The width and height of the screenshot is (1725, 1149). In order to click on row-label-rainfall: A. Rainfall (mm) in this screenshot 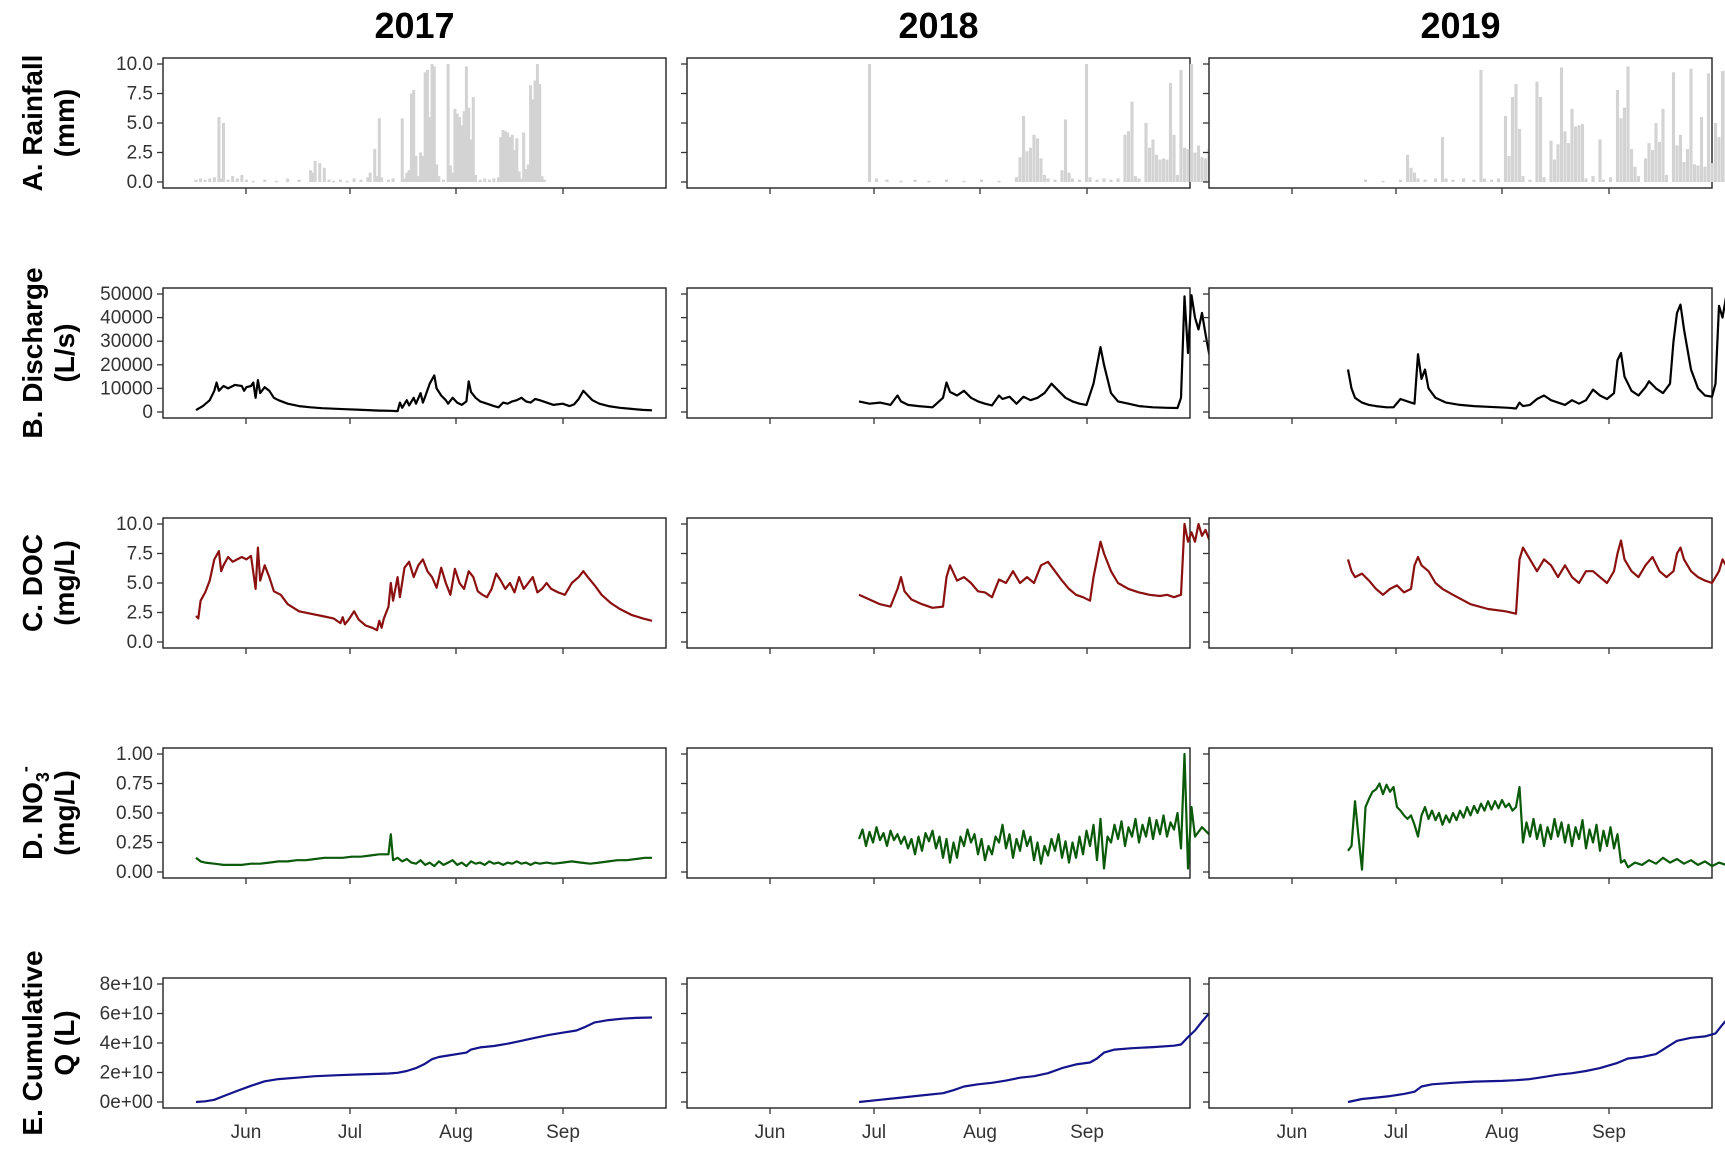, I will do `click(48, 123)`.